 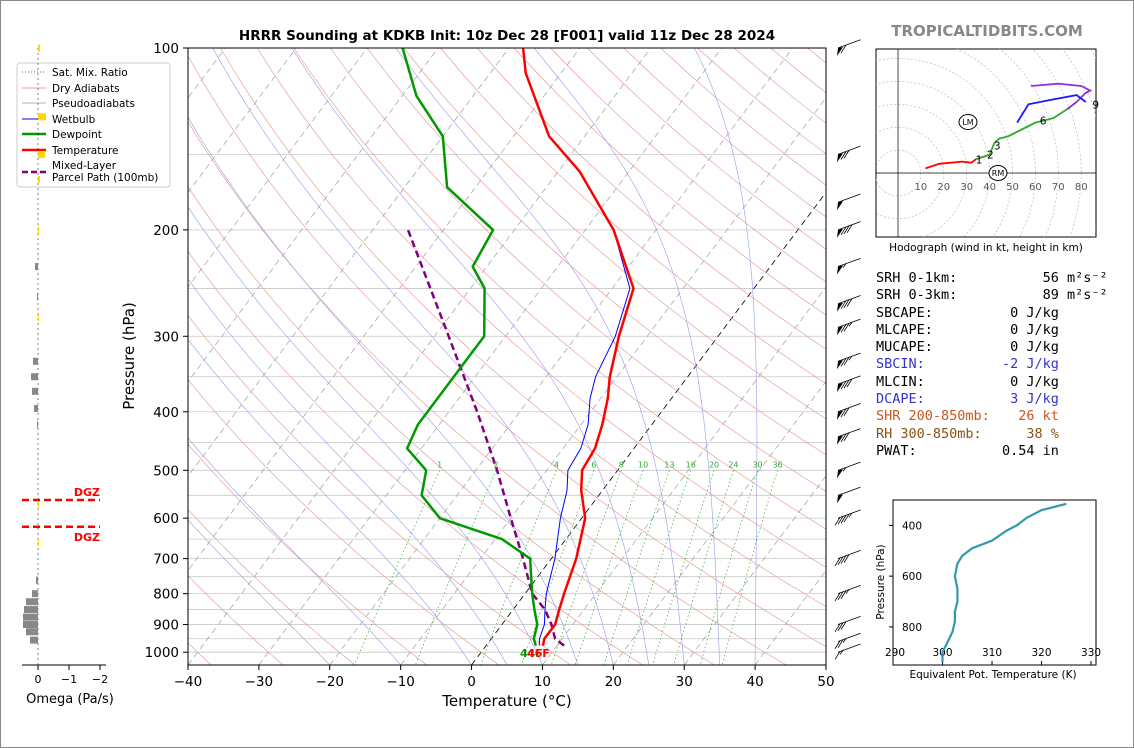 I want to click on dewpoint-line, so click(x=470, y=347).